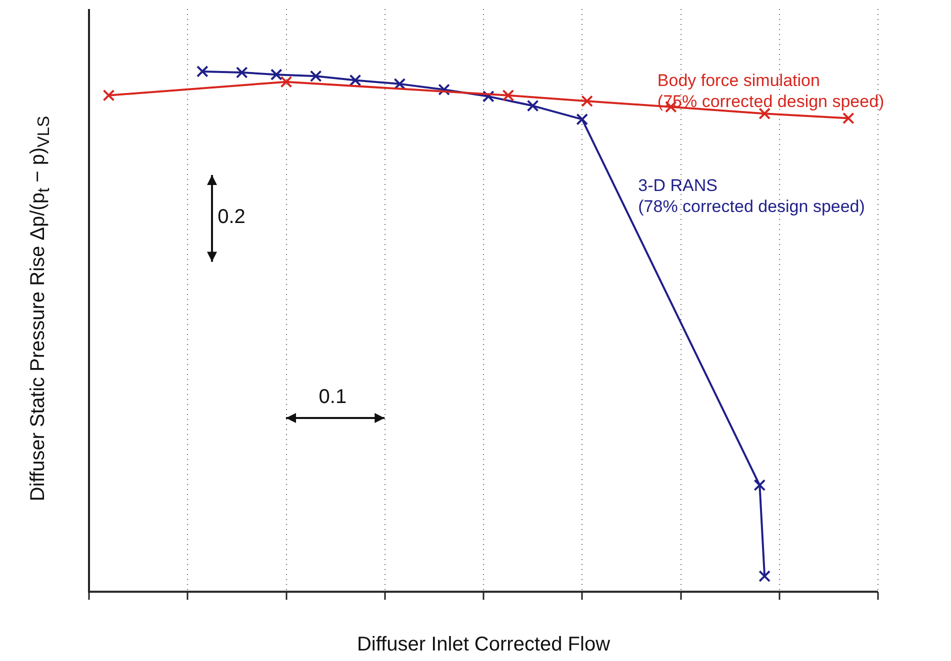 The image size is (951, 661). What do you see at coordinates (483, 645) in the screenshot?
I see `x-axis-title: Diffuser Inlet Corrected Flow` at bounding box center [483, 645].